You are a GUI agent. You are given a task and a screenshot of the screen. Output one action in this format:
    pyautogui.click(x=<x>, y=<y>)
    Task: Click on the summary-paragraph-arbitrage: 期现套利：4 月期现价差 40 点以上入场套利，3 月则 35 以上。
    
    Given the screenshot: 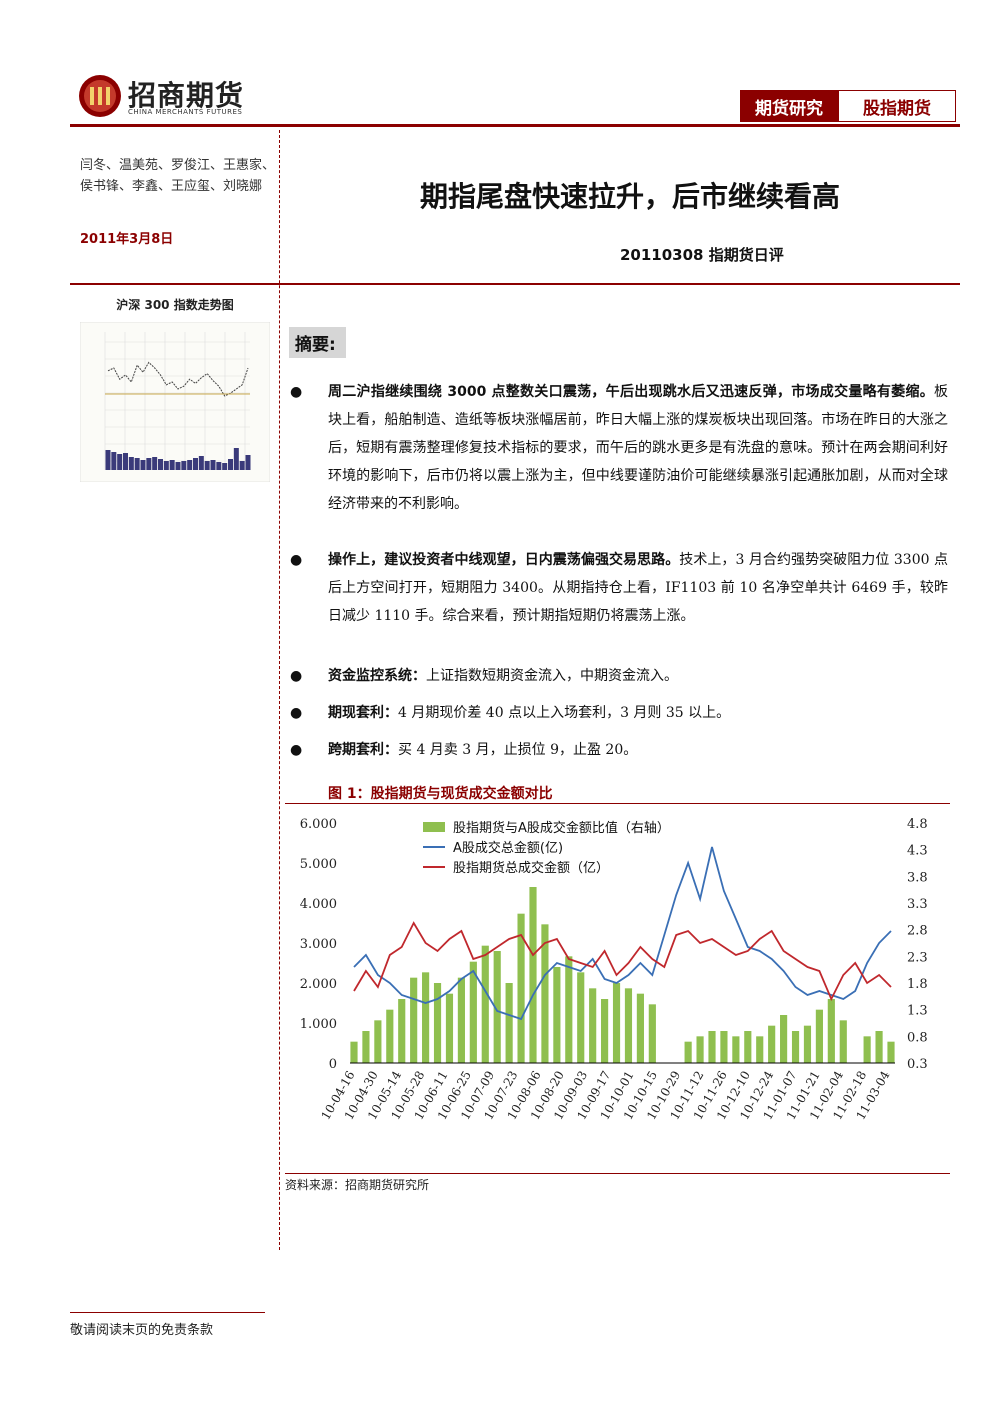 What is the action you would take?
    pyautogui.click(x=638, y=713)
    